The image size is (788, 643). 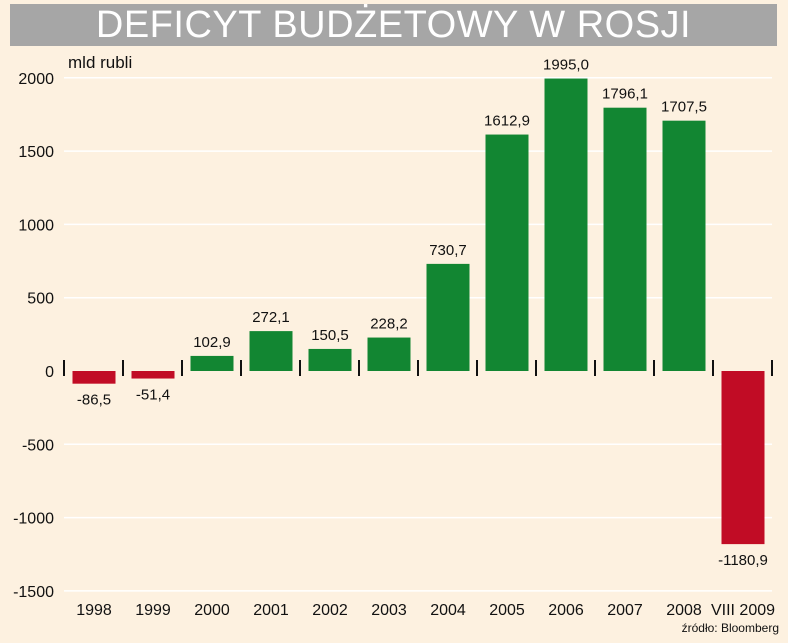 What do you see at coordinates (33, 519) in the screenshot?
I see `y-tick-label: -1000` at bounding box center [33, 519].